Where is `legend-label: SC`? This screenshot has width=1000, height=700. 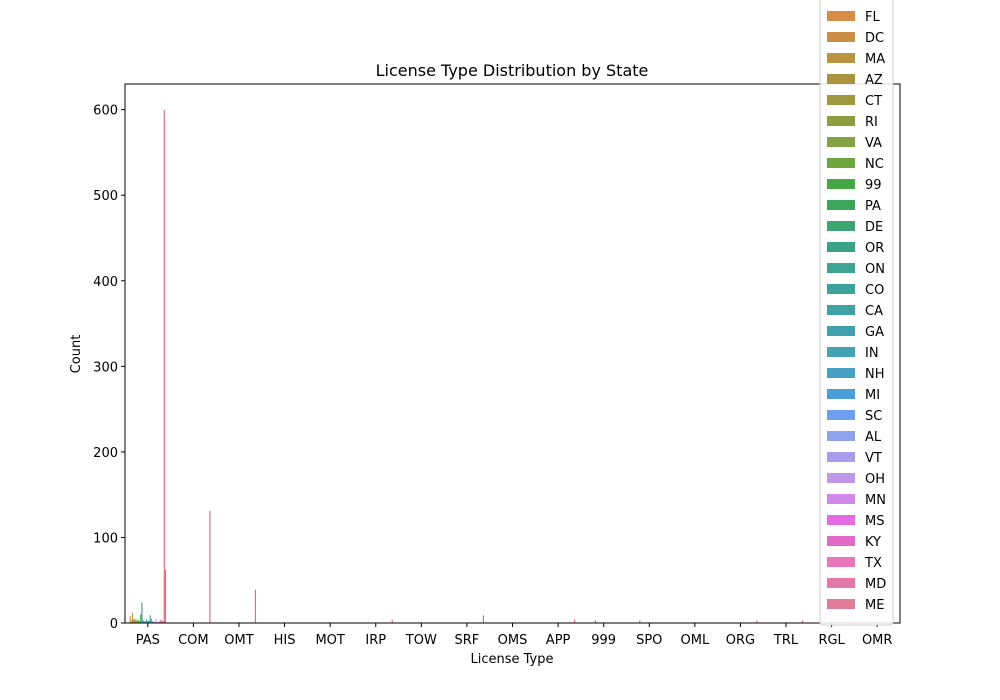
legend-label: SC is located at coordinates (873, 416).